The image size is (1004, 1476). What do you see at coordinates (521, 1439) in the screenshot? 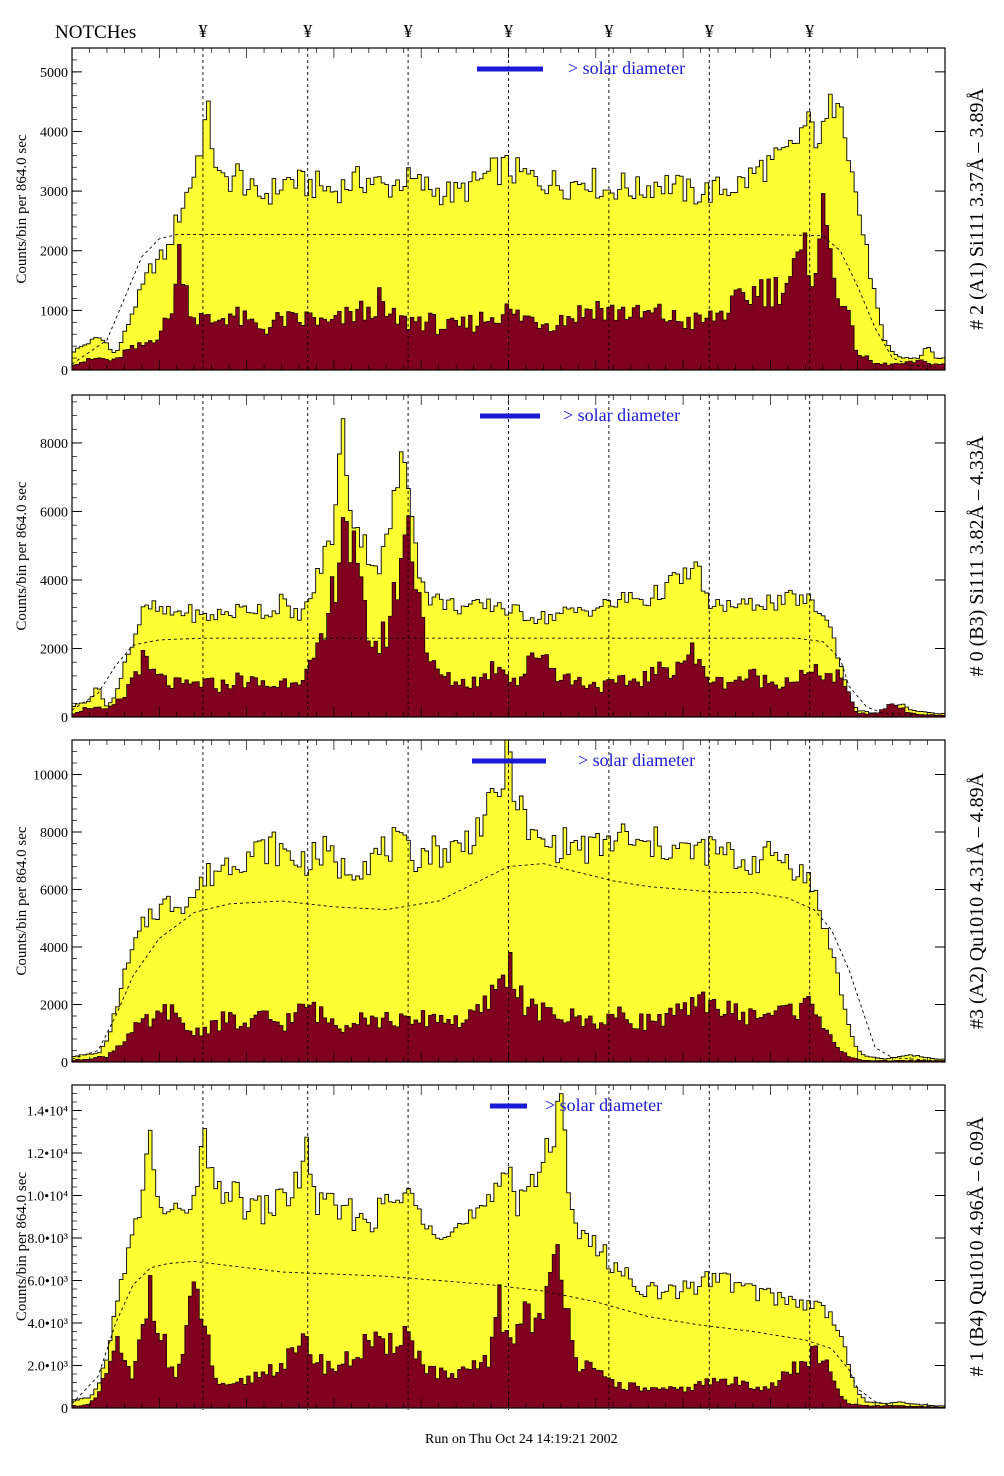
I see `run-timestamp: Run on Thu Oct 24 14:19:21 2002` at bounding box center [521, 1439].